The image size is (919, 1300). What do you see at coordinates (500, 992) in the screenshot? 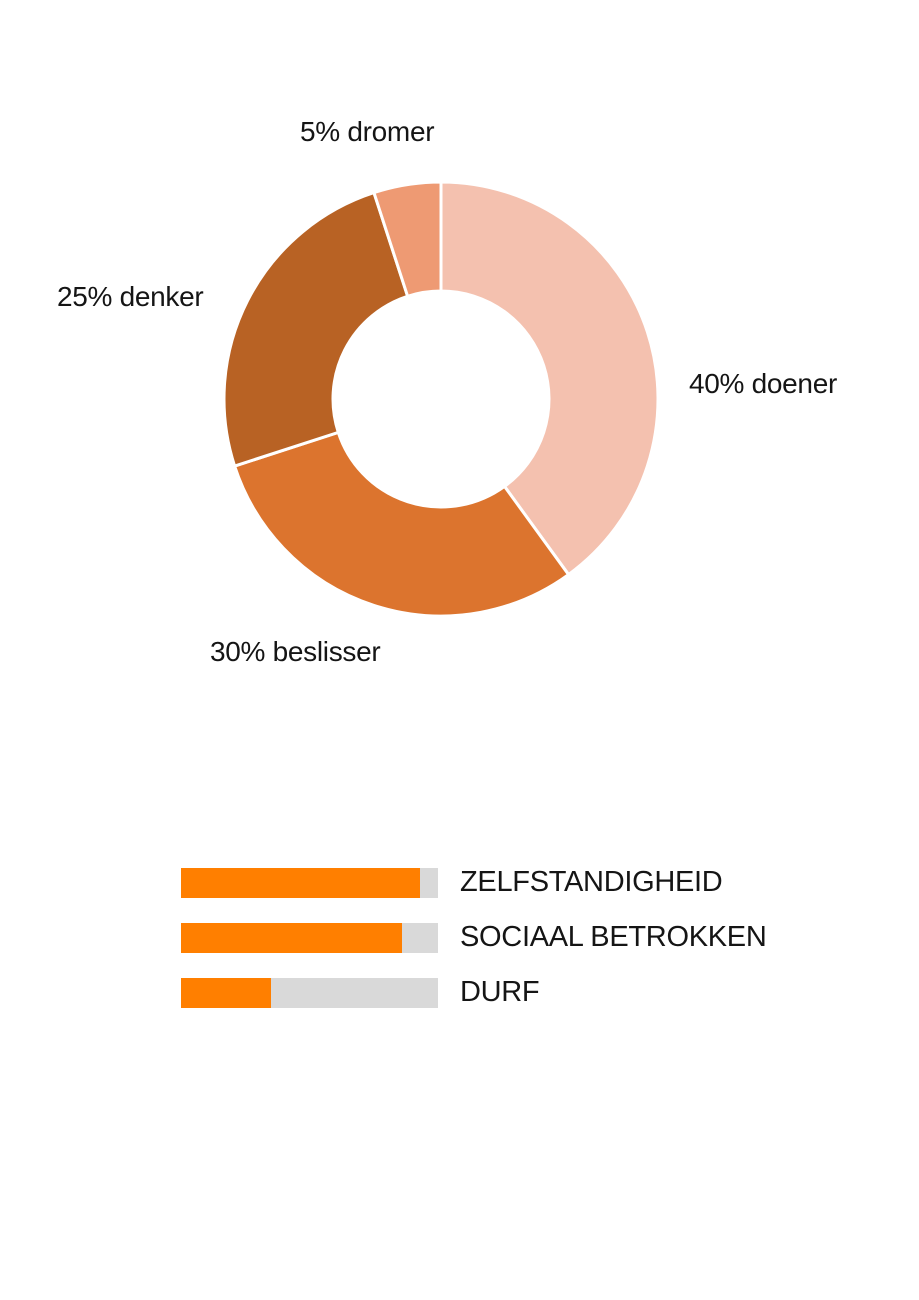
I see `skill-label: DURF` at bounding box center [500, 992].